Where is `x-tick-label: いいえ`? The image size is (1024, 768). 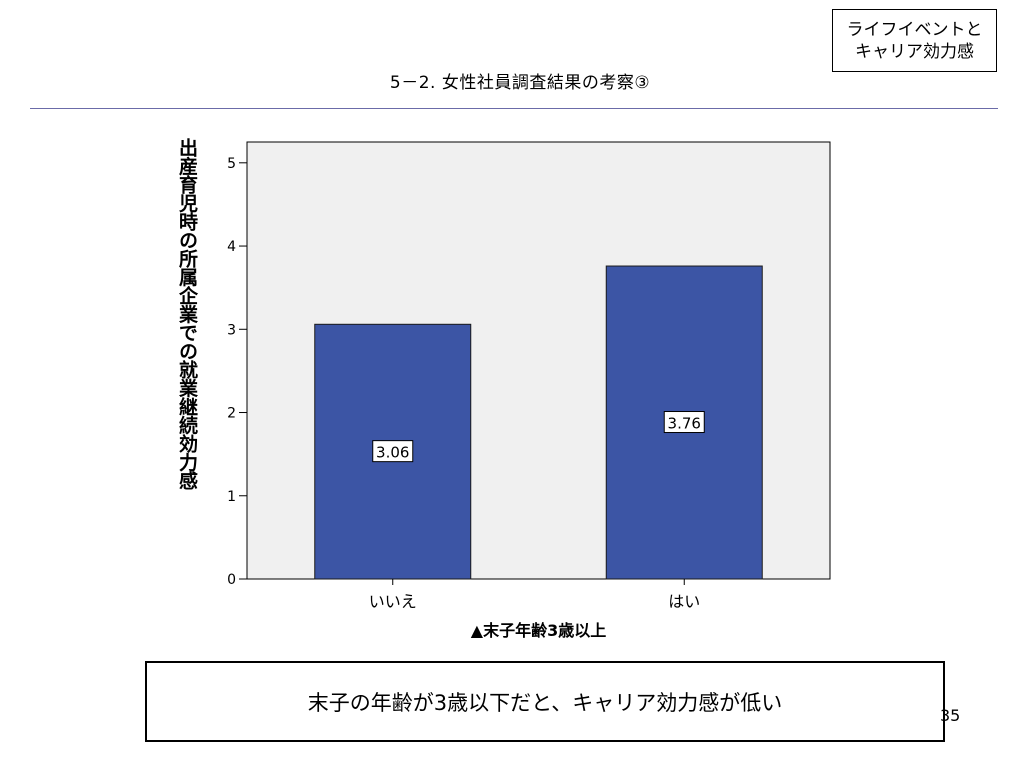
x-tick-label: いいえ is located at coordinates (393, 601).